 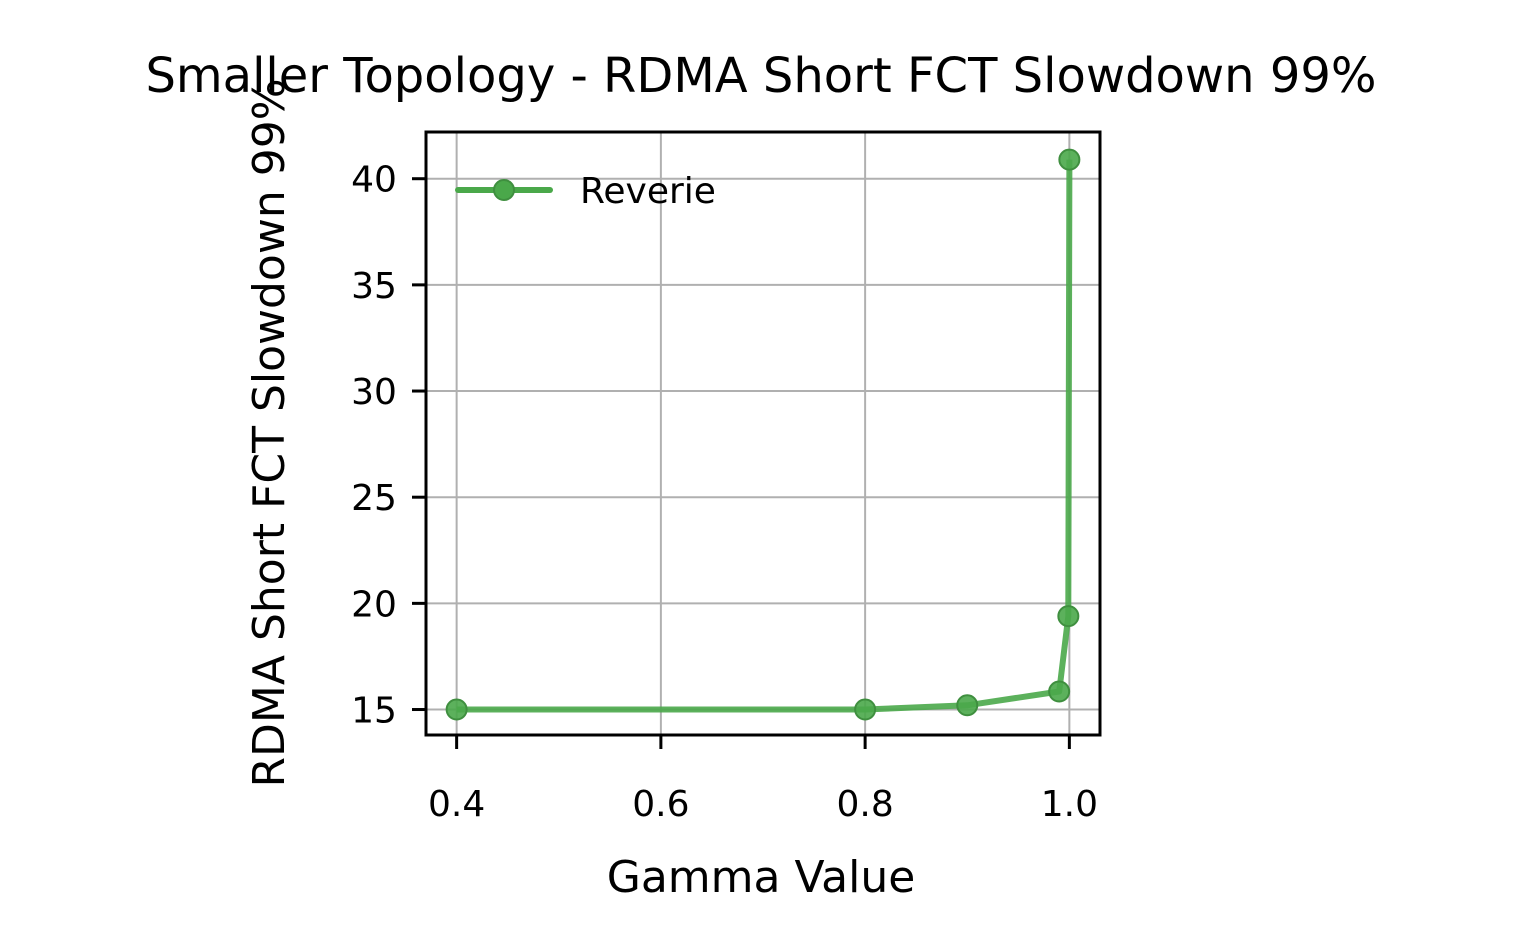 What do you see at coordinates (1069, 804) in the screenshot?
I see `x-tick-label: 1.0` at bounding box center [1069, 804].